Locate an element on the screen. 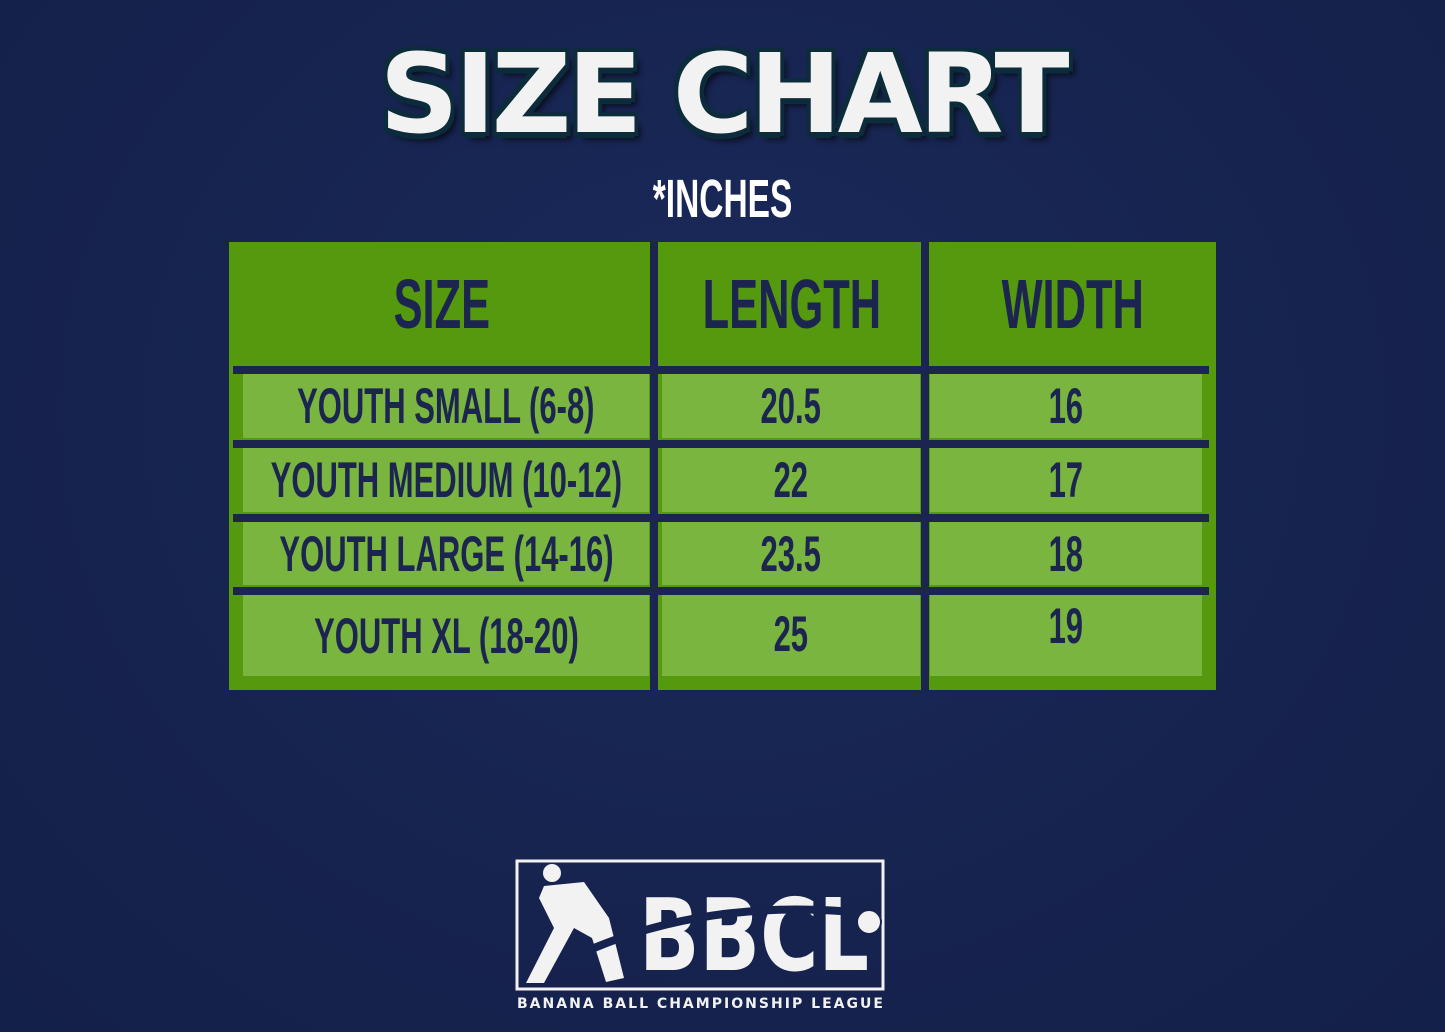 The image size is (1445, 1032). table-row-size: YOUTH LARGE (14-16) is located at coordinates (446, 553).